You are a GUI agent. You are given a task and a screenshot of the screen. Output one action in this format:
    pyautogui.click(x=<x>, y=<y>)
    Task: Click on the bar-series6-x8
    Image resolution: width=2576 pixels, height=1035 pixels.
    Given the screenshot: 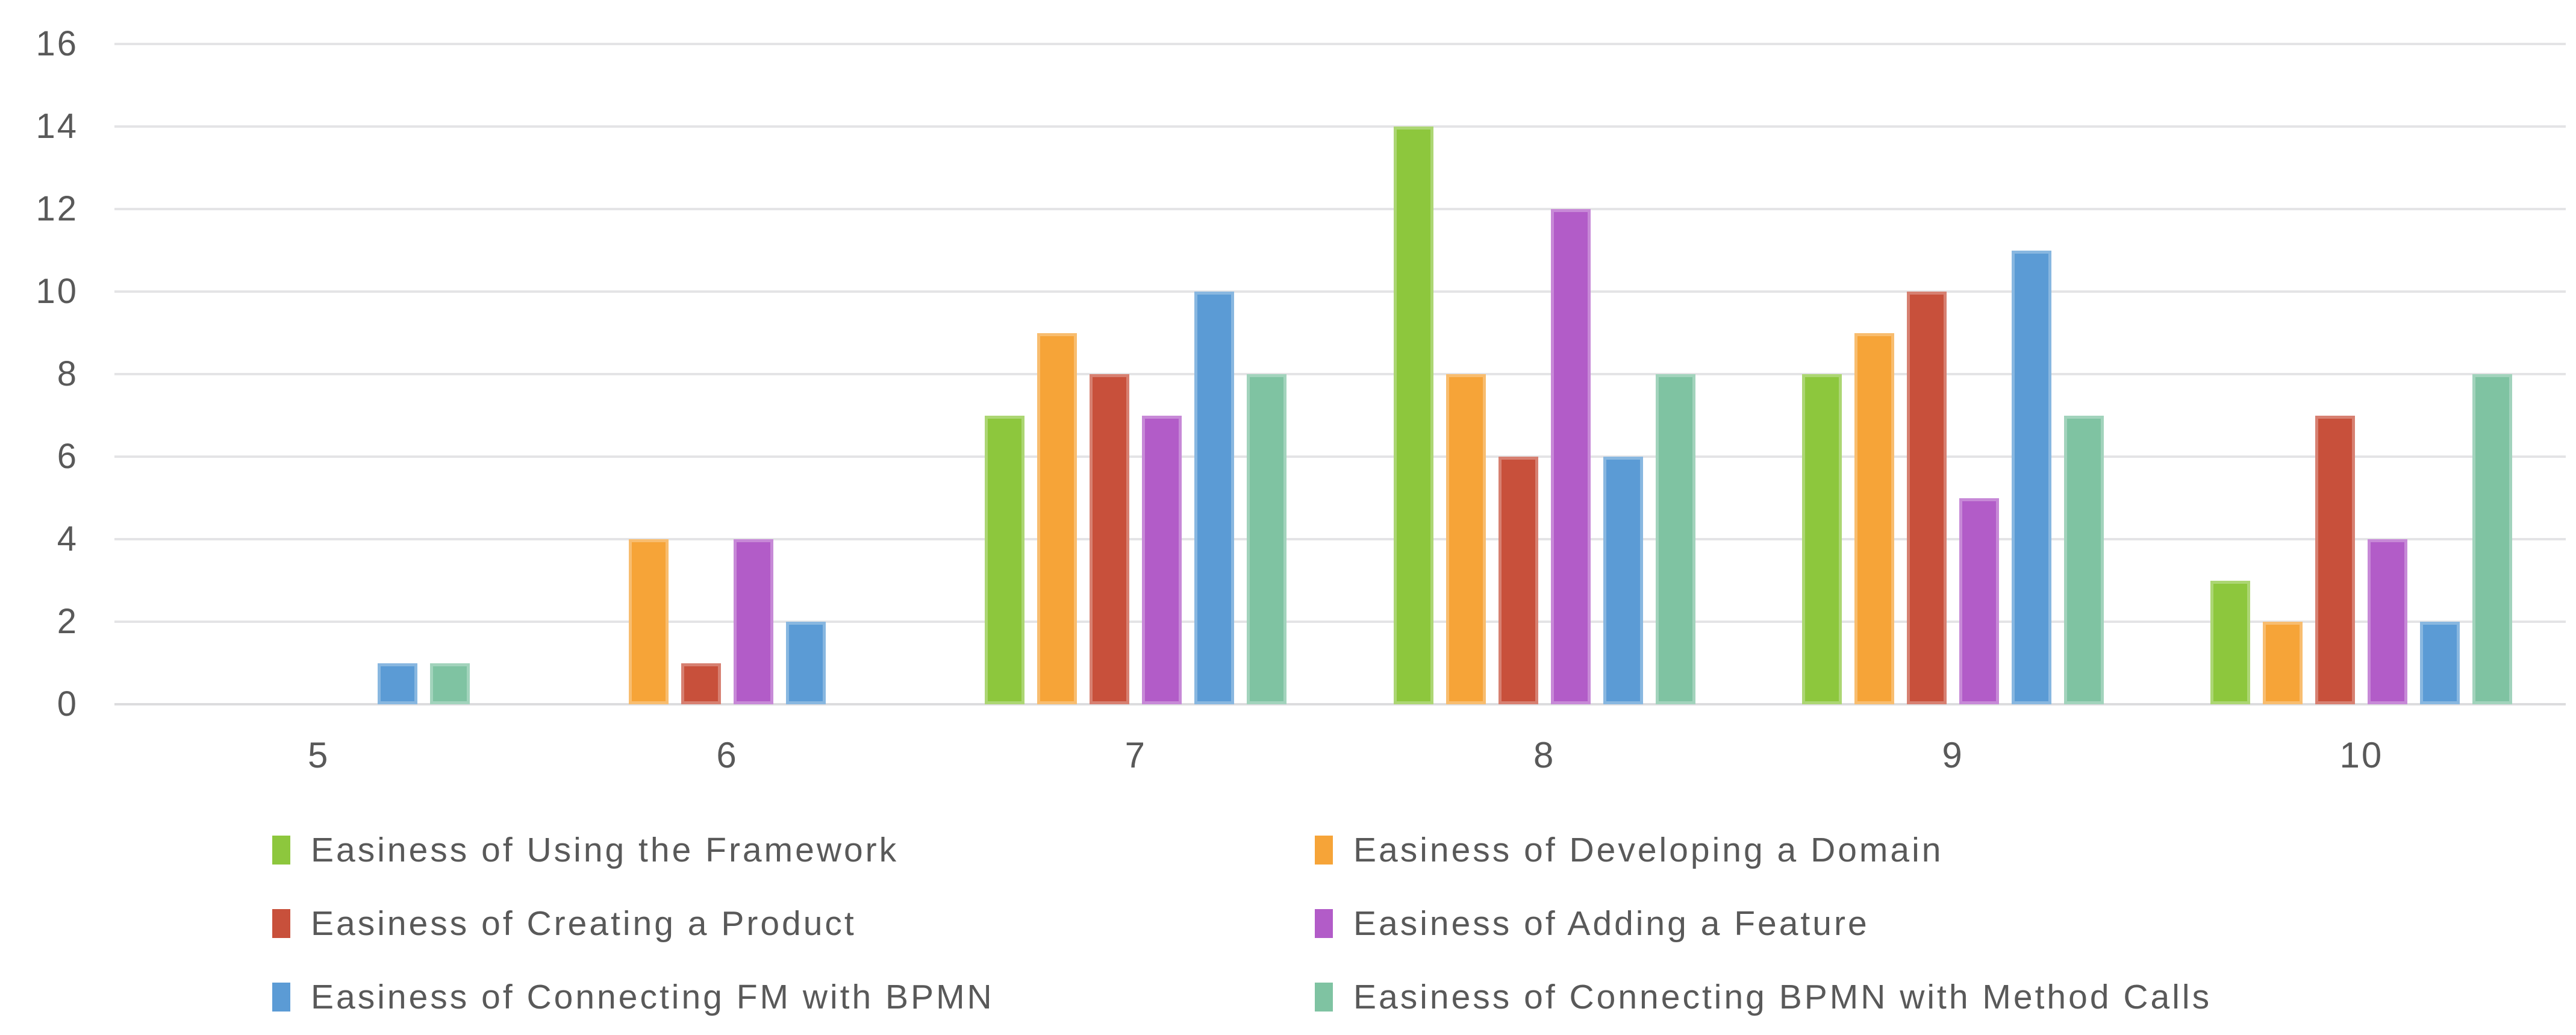 What is the action you would take?
    pyautogui.click(x=1675, y=539)
    